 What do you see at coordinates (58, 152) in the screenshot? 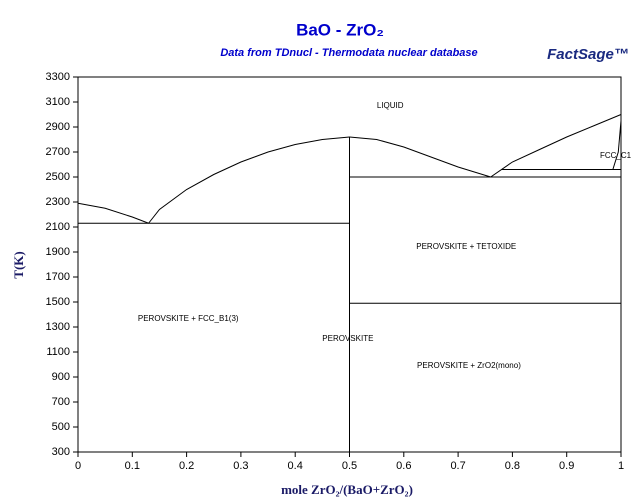
I see `y-tick-label: 2700` at bounding box center [58, 152].